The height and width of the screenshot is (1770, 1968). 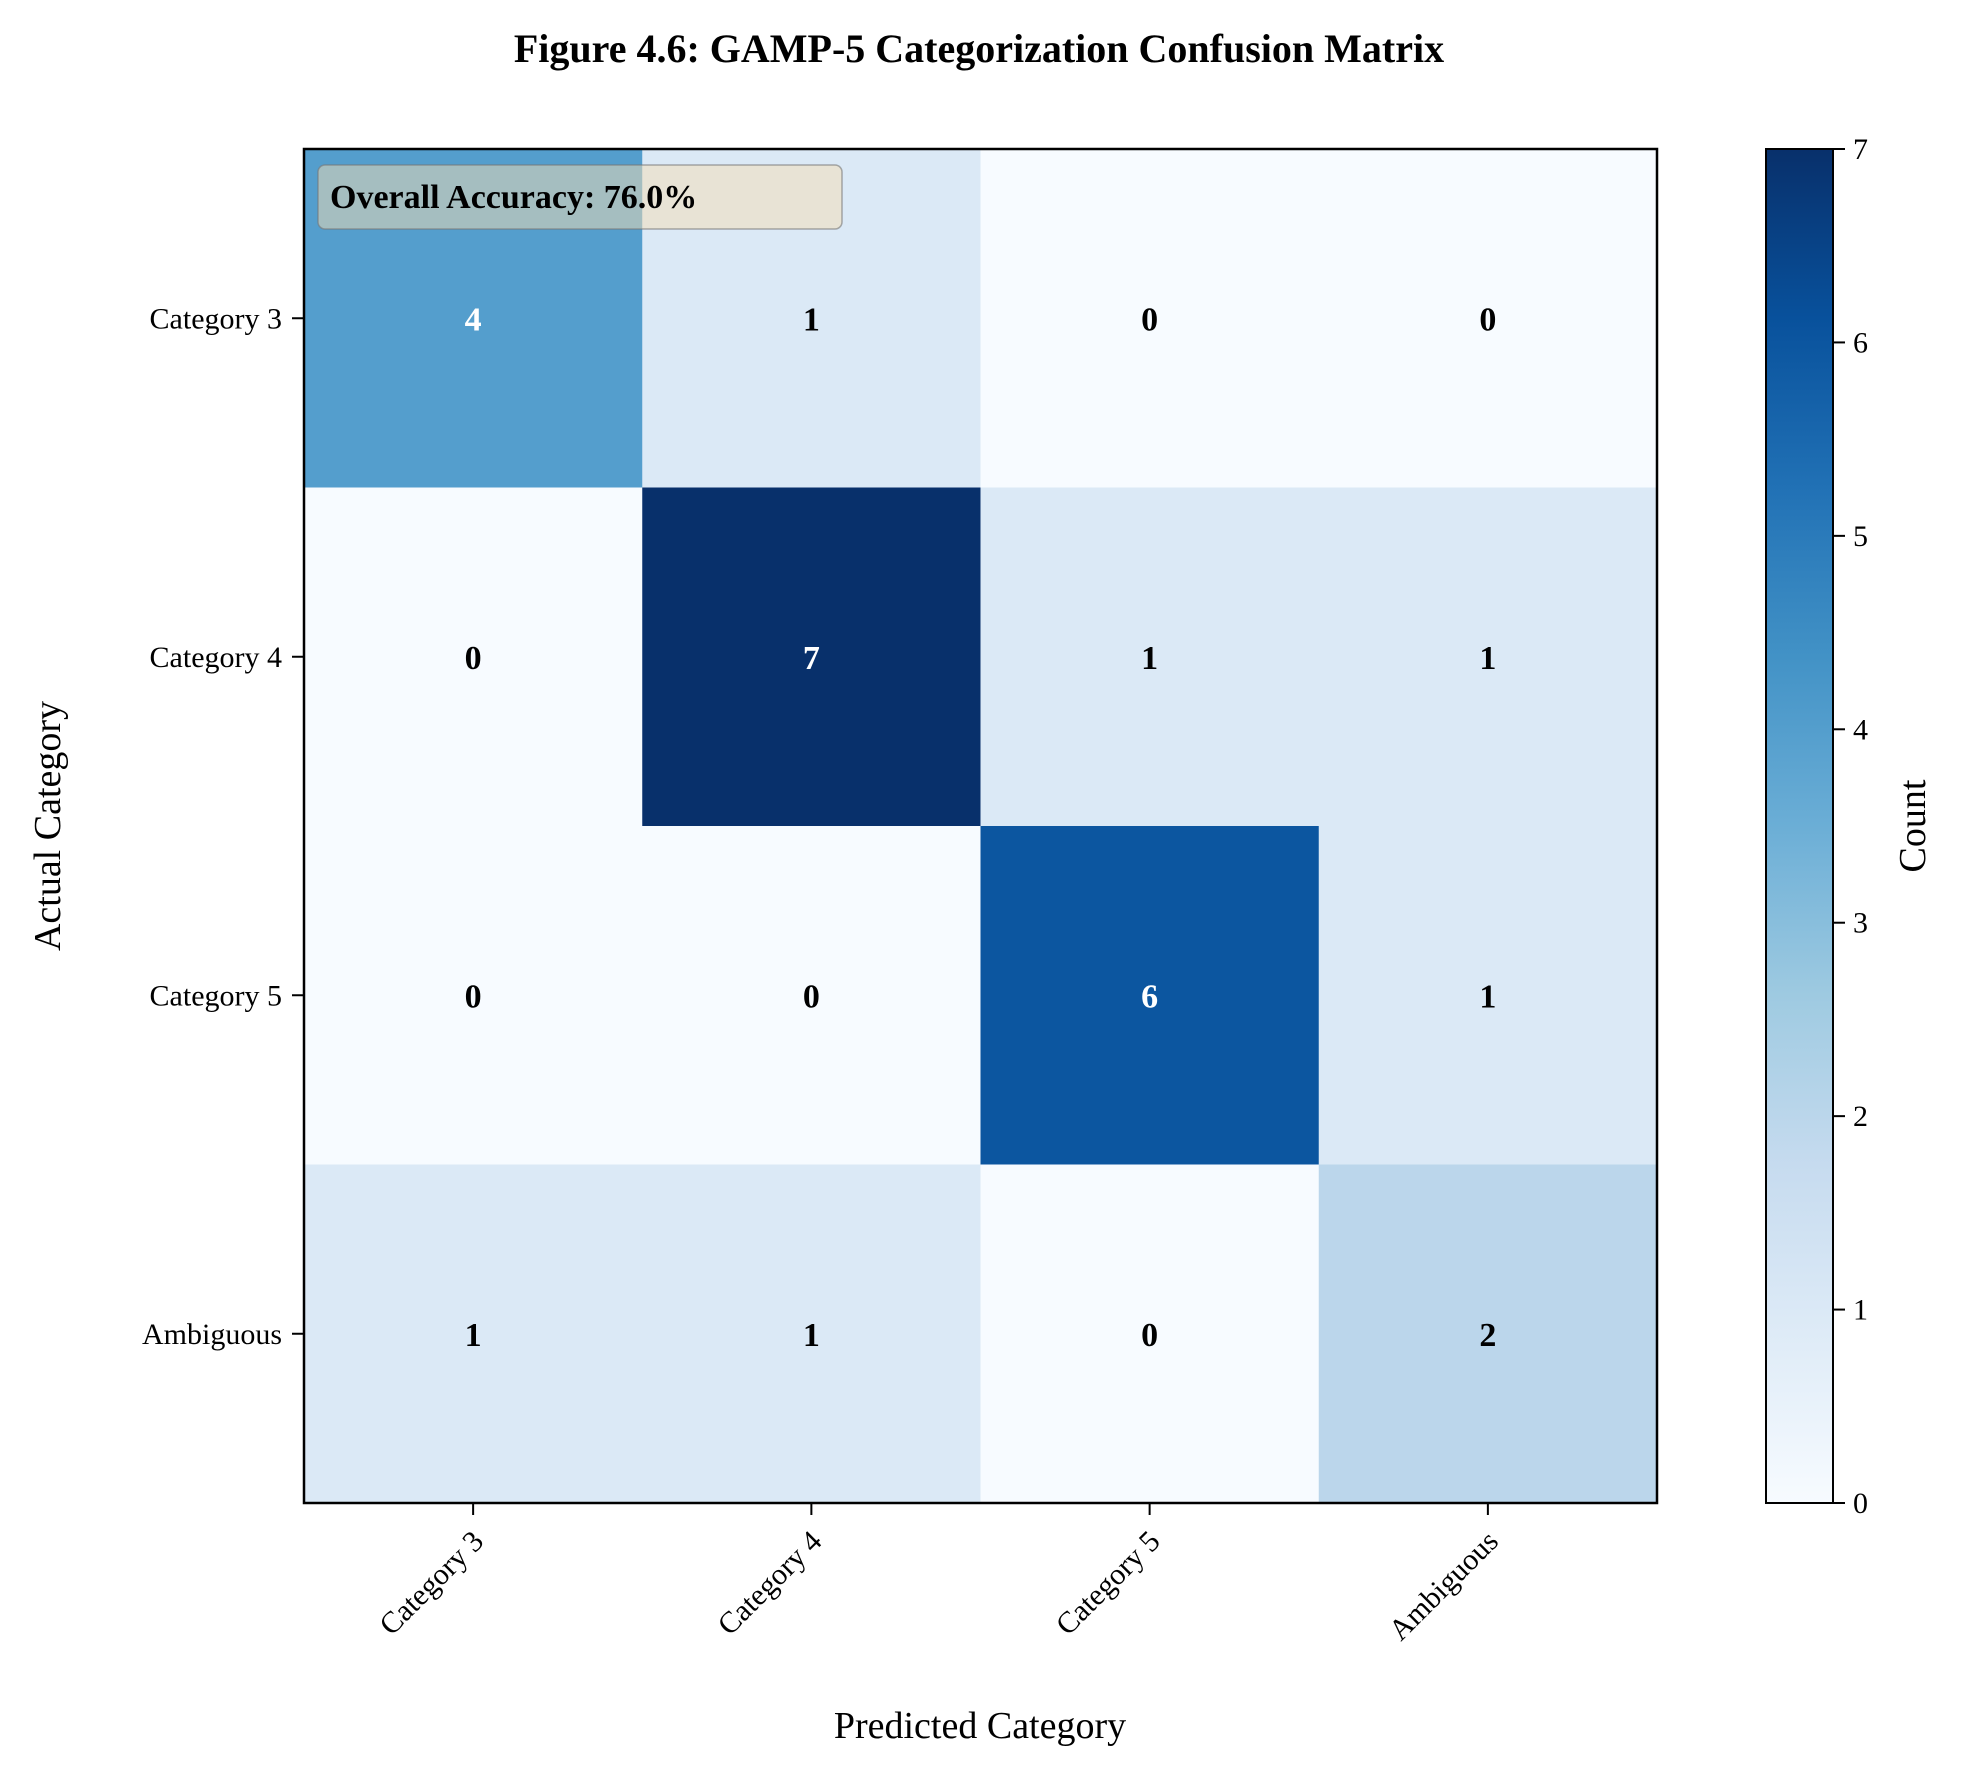 I want to click on colorbar-tick-label: 5, so click(x=1860, y=536).